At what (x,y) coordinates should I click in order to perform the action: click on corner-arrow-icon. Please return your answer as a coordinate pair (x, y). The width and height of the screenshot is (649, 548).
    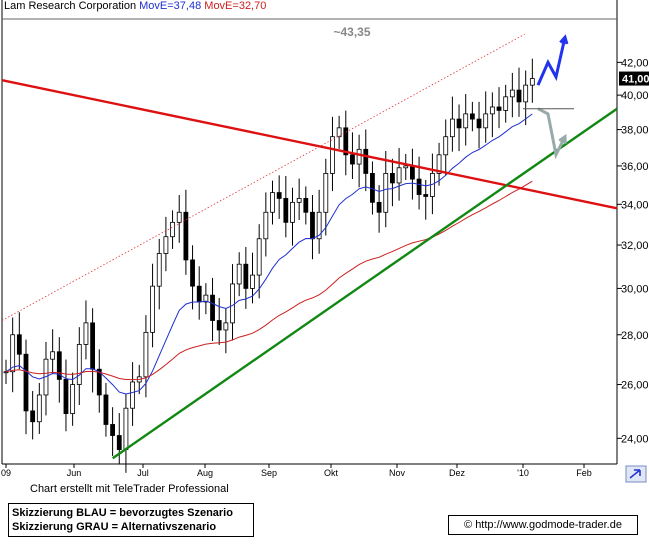
    Looking at the image, I should click on (635, 474).